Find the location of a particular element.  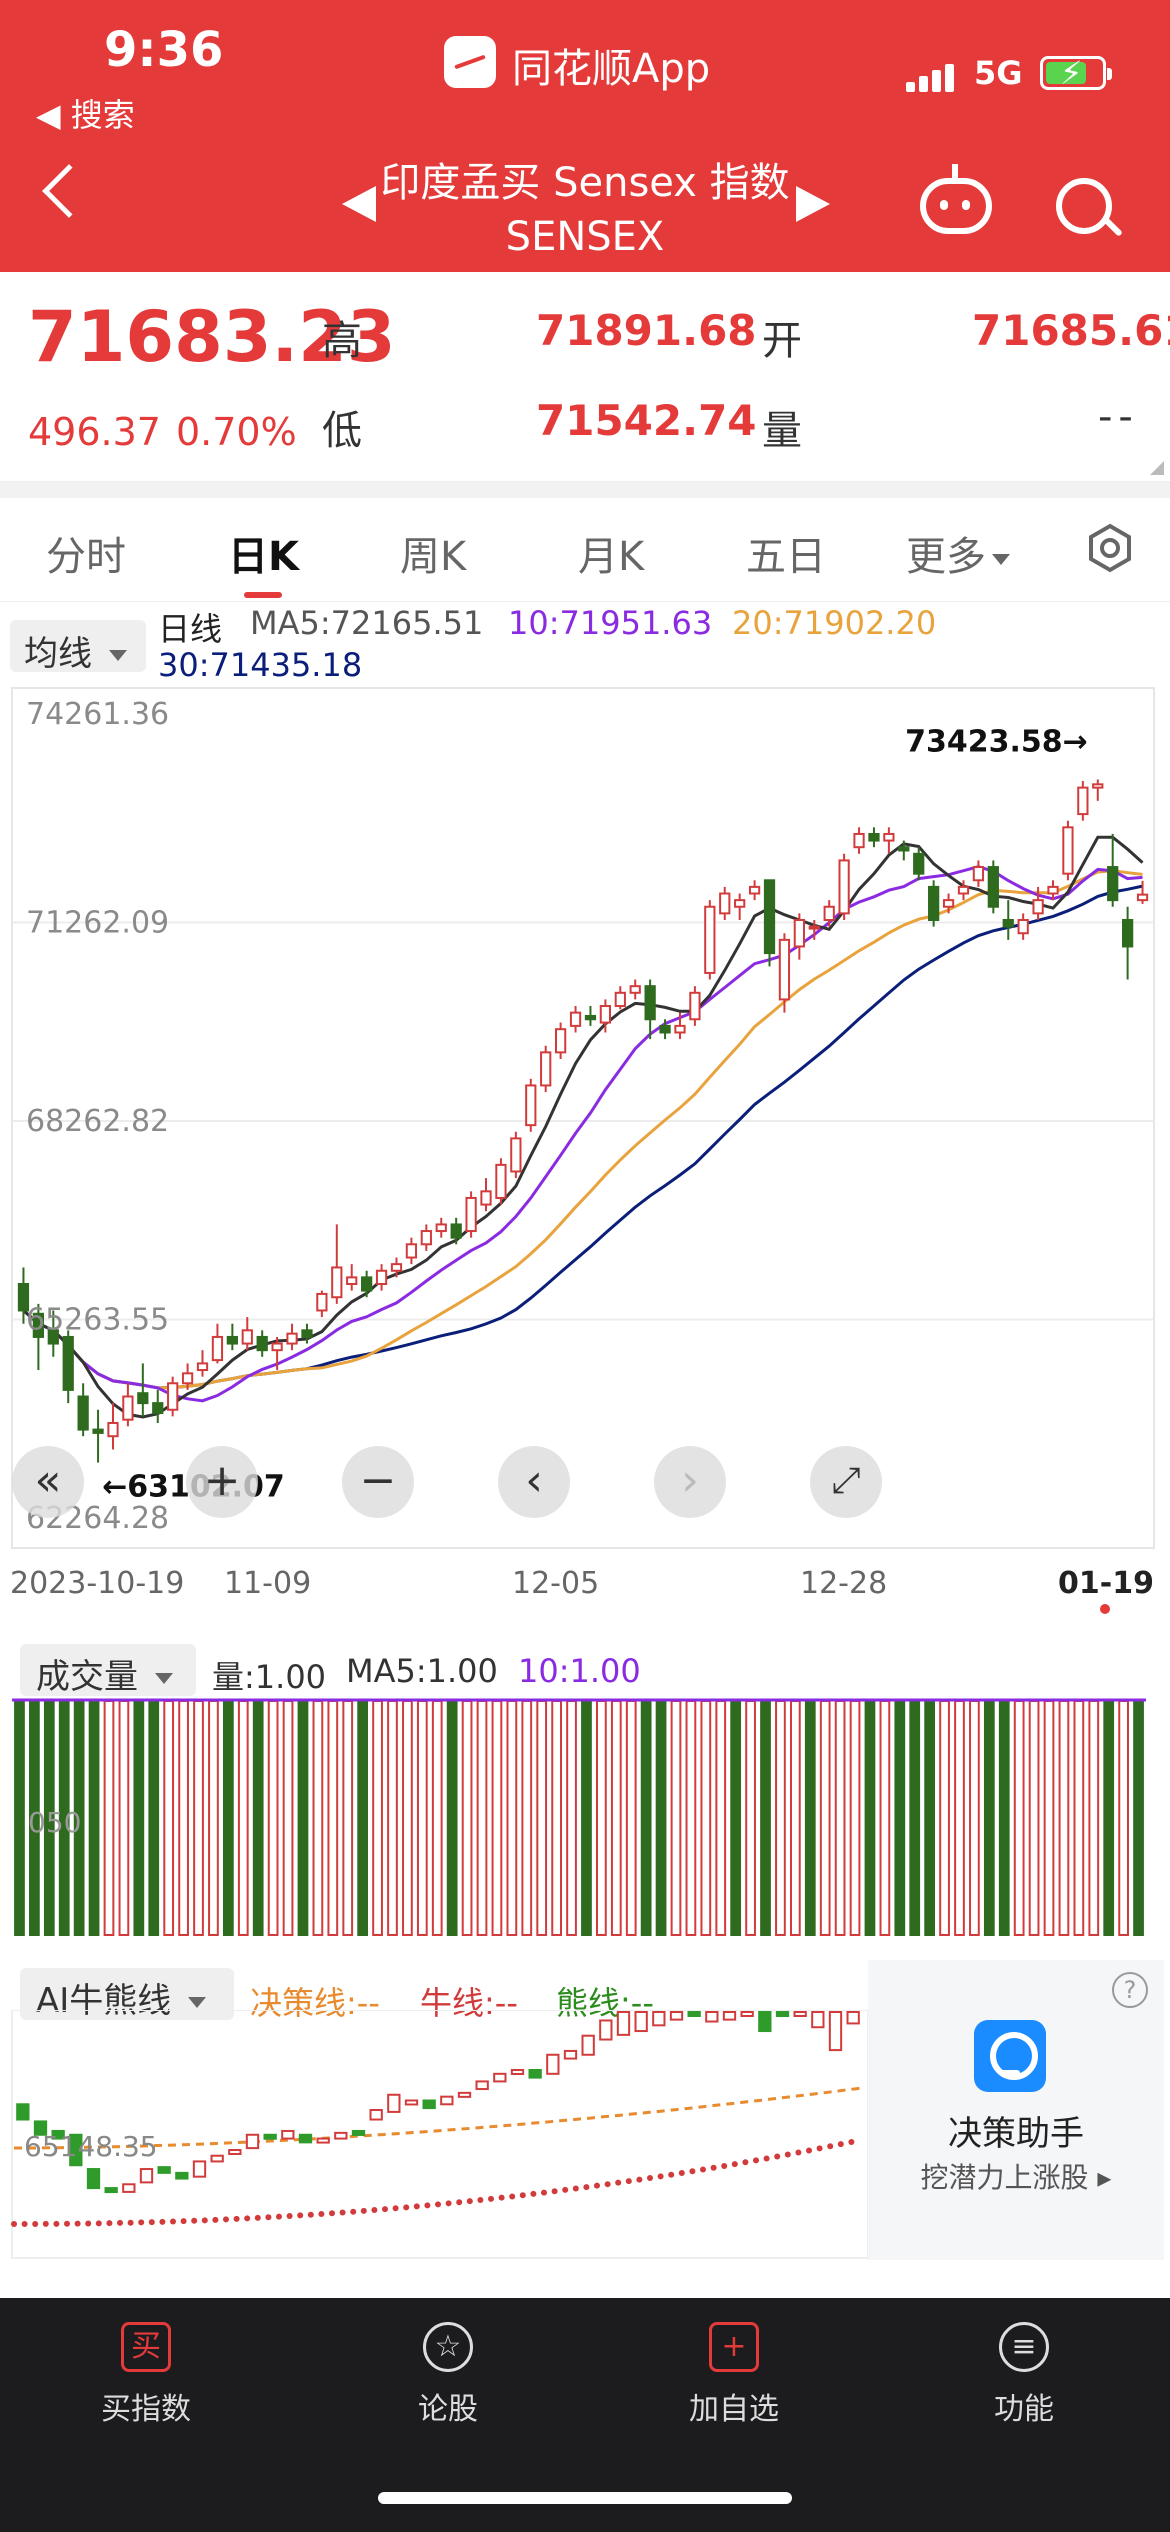

functions-button: ≡ 功能 is located at coordinates (1024, 2375).